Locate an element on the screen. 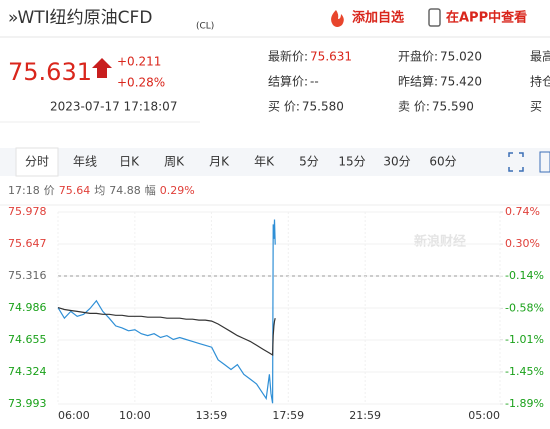  stat-label: 最高 is located at coordinates (540, 56).